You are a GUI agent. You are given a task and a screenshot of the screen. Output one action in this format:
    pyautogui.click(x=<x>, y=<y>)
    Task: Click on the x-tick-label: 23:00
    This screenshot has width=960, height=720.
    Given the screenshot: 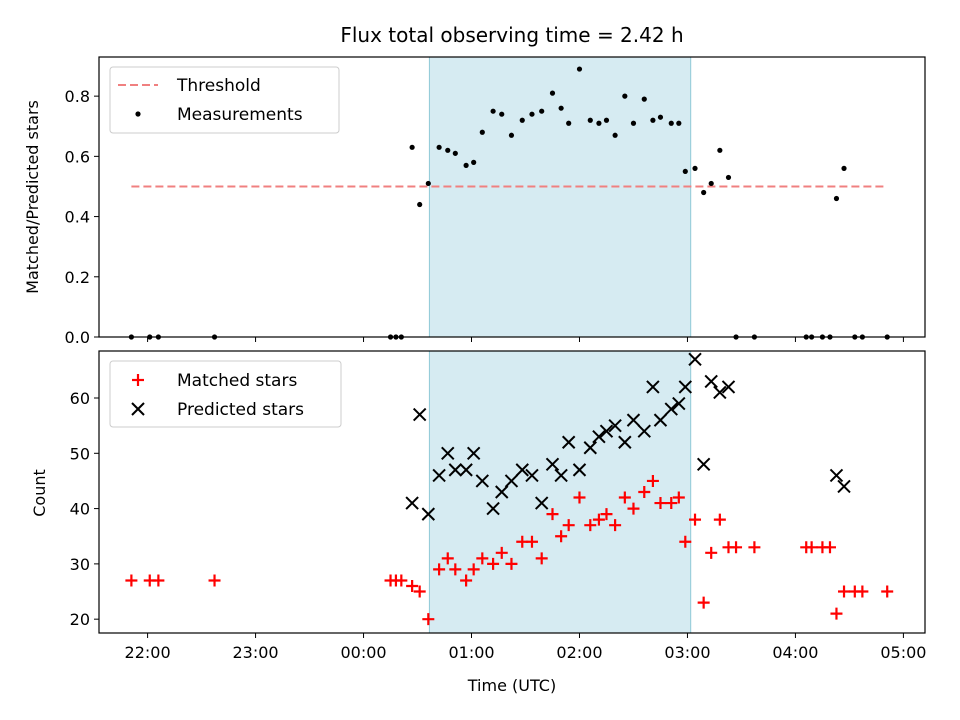 What is the action you would take?
    pyautogui.click(x=256, y=652)
    